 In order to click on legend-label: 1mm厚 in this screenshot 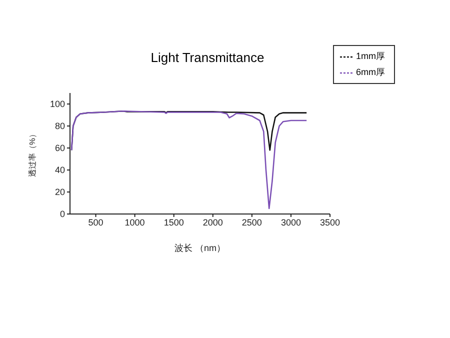, I will do `click(370, 56)`.